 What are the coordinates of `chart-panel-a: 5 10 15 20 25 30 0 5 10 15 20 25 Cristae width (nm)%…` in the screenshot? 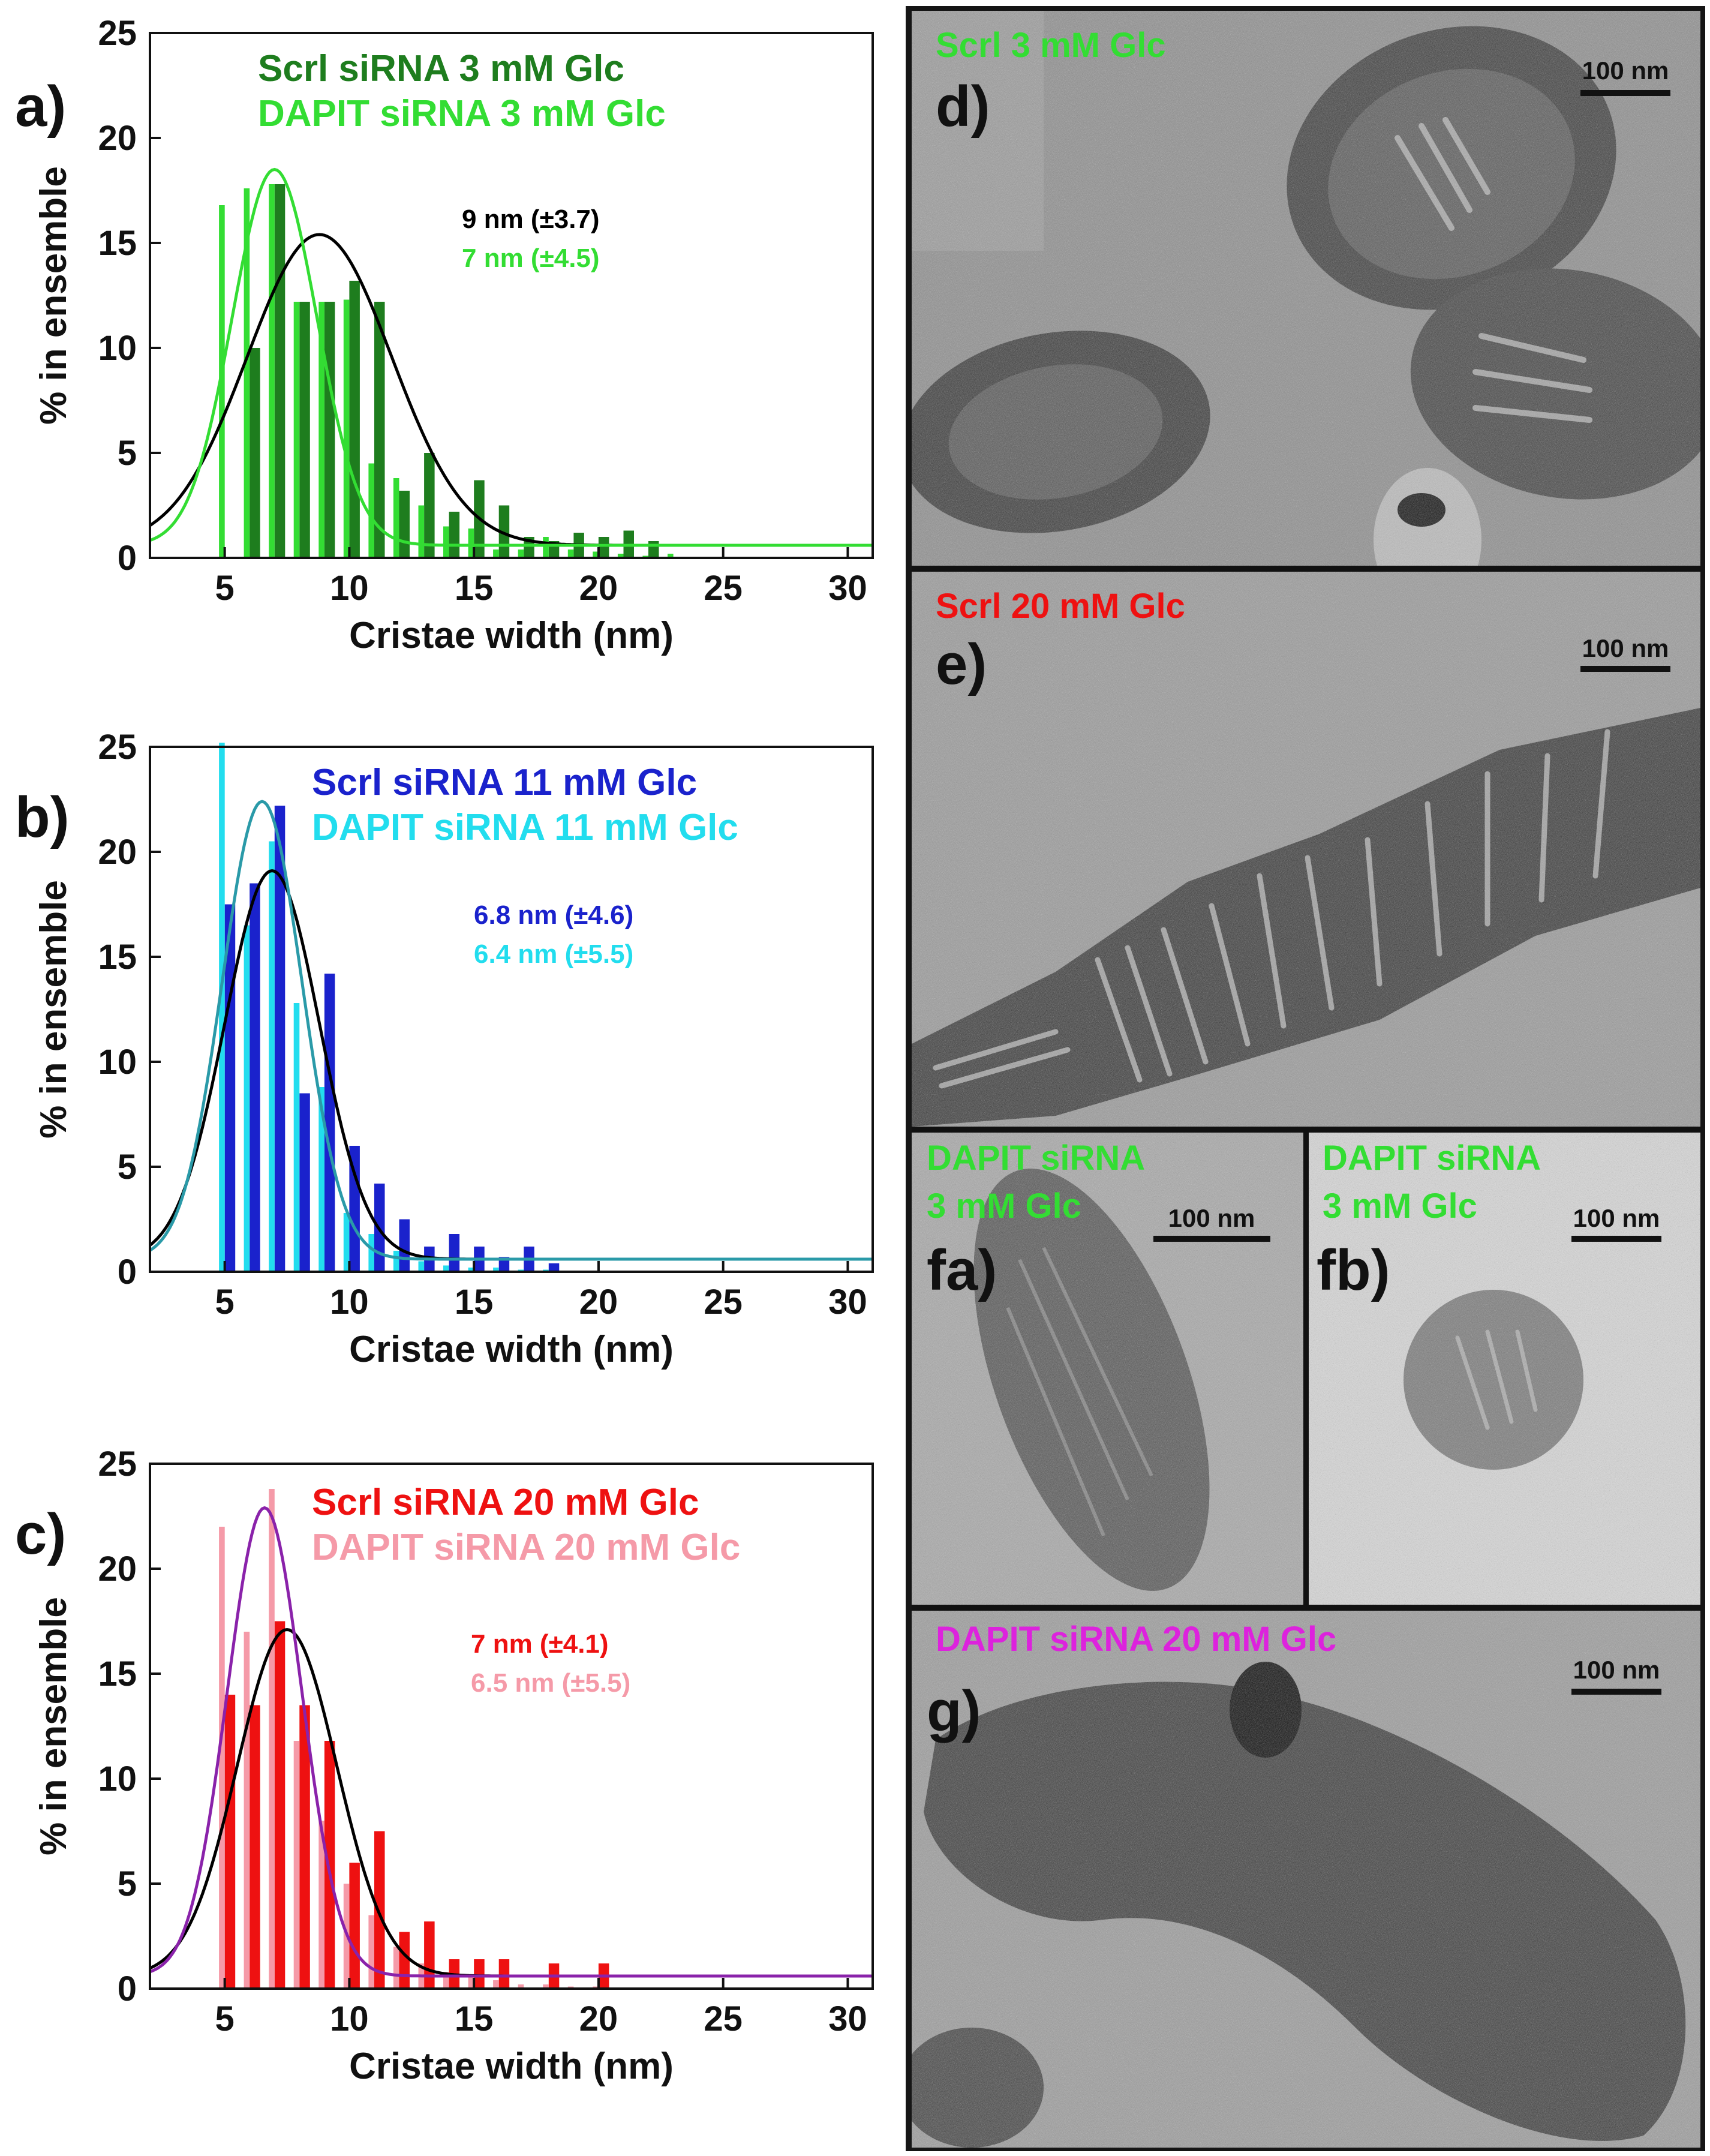 It's located at (445, 335).